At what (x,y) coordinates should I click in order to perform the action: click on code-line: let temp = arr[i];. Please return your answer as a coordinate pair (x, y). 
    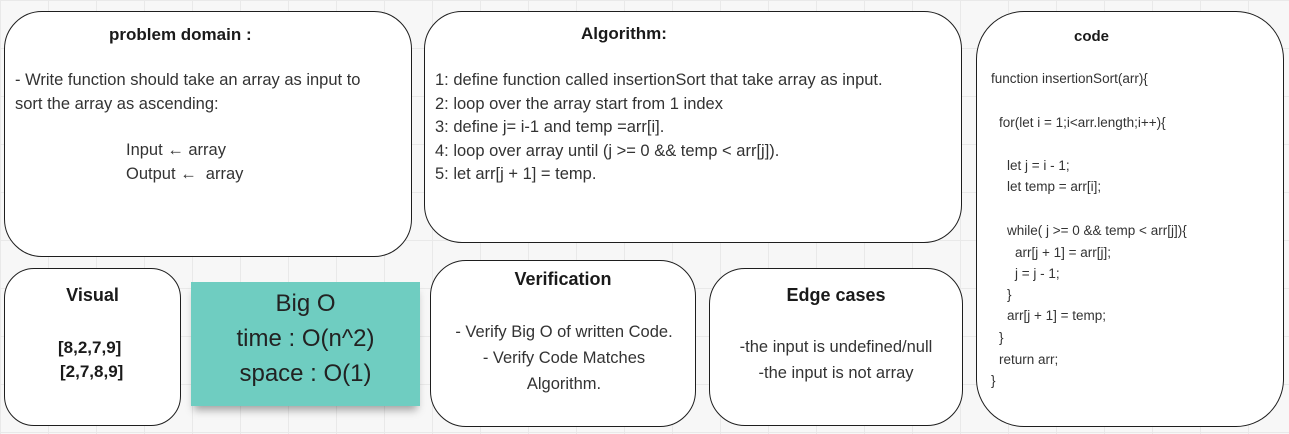
    Looking at the image, I should click on (1054, 186).